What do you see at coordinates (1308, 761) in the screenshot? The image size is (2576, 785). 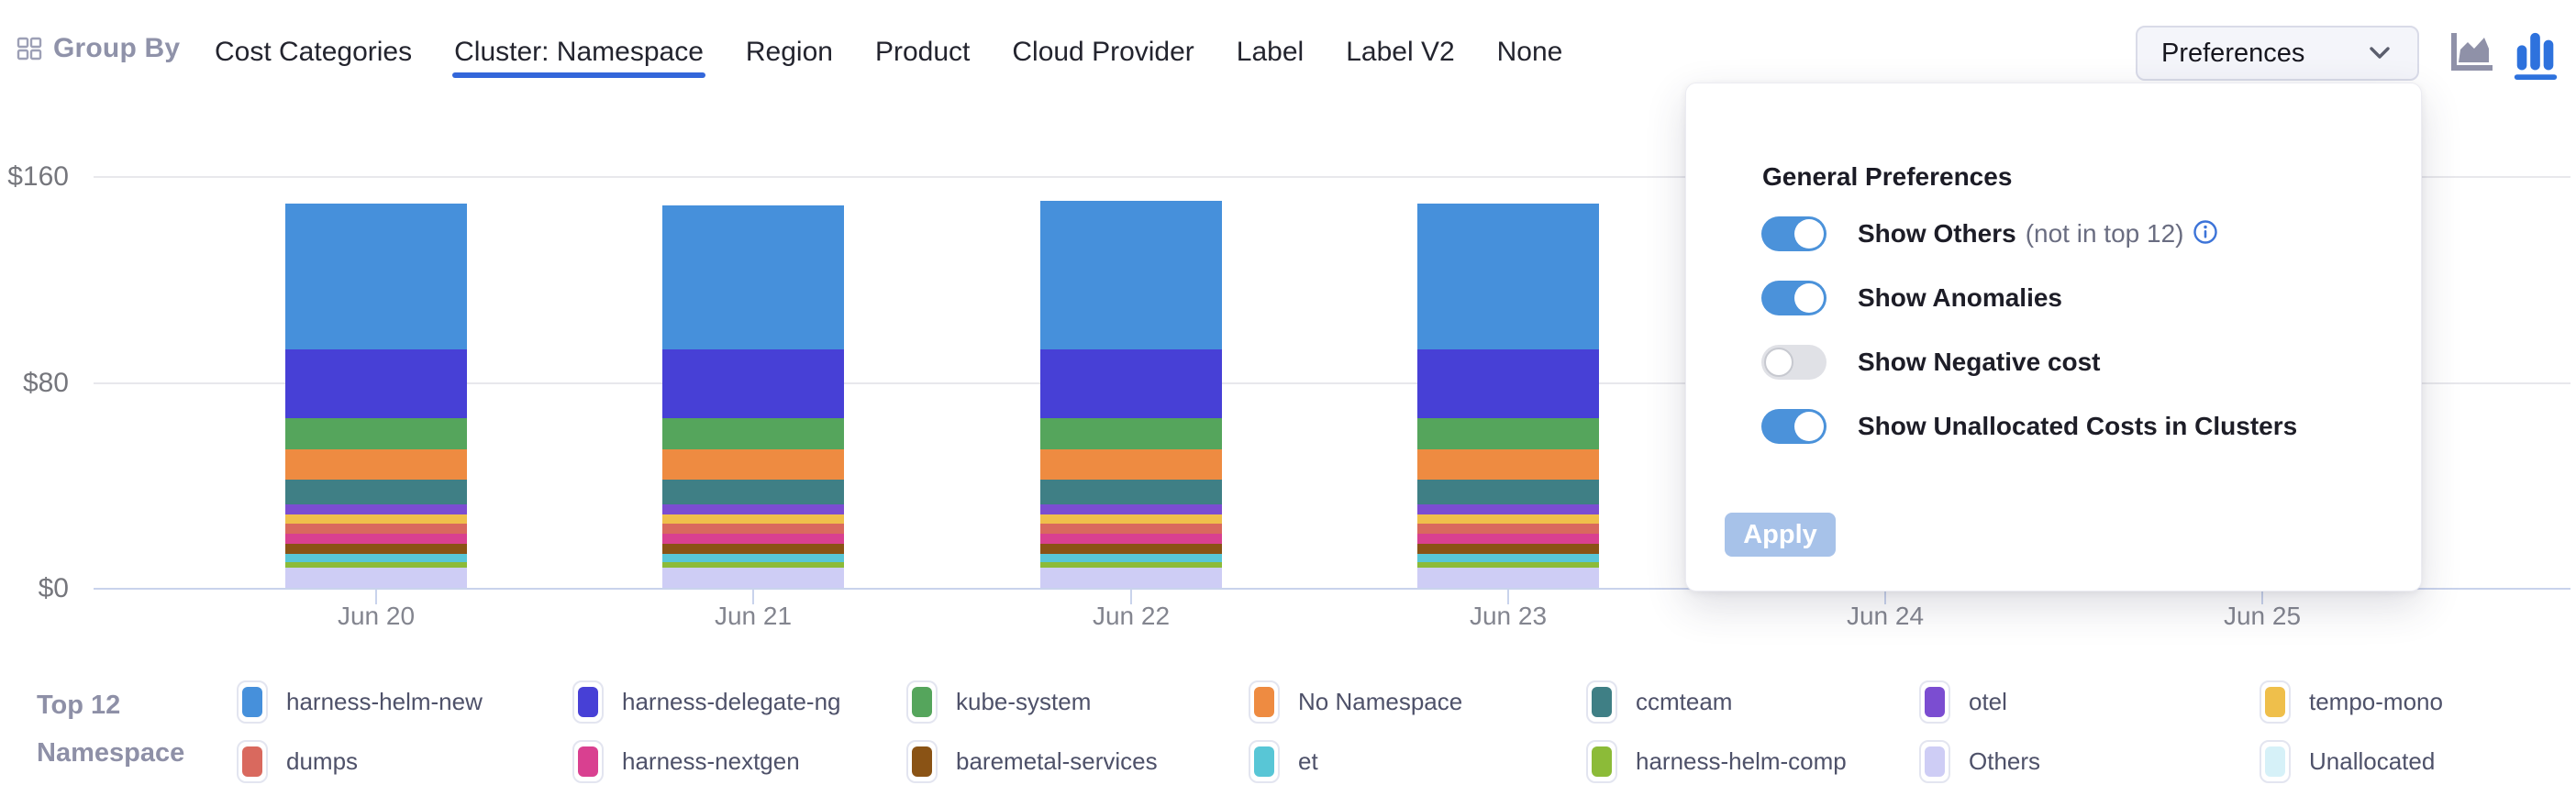 I see `legend-item-label: et` at bounding box center [1308, 761].